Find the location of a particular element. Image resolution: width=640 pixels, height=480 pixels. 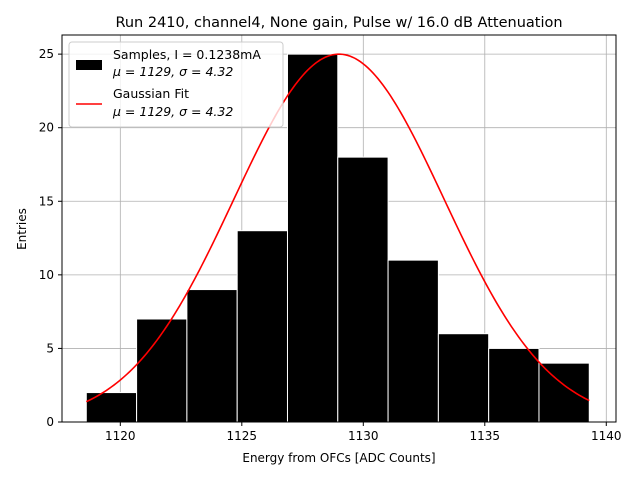

y-tick-label: 25 is located at coordinates (46, 54).